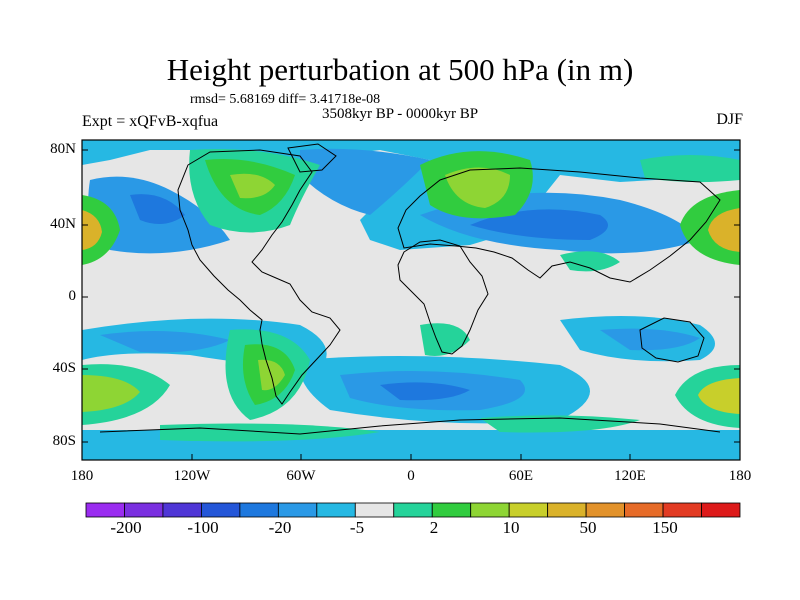  I want to click on pos-north-america-core, so click(252, 186).